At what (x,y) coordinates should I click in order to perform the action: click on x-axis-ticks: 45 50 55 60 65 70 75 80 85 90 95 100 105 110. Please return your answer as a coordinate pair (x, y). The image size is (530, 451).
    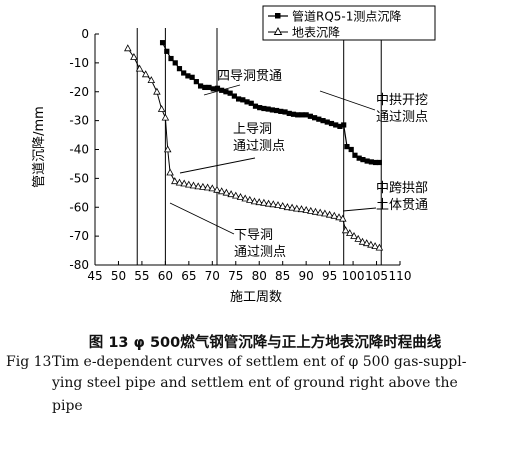
    Looking at the image, I should click on (249, 272).